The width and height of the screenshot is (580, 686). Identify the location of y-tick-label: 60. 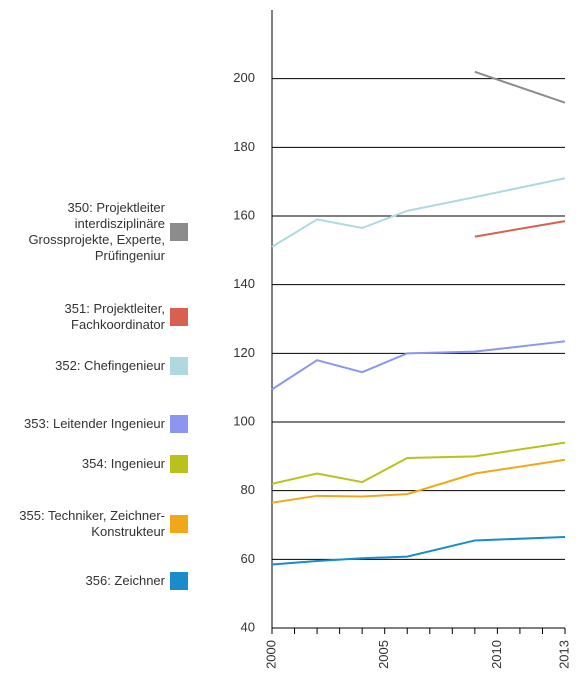
(248, 558).